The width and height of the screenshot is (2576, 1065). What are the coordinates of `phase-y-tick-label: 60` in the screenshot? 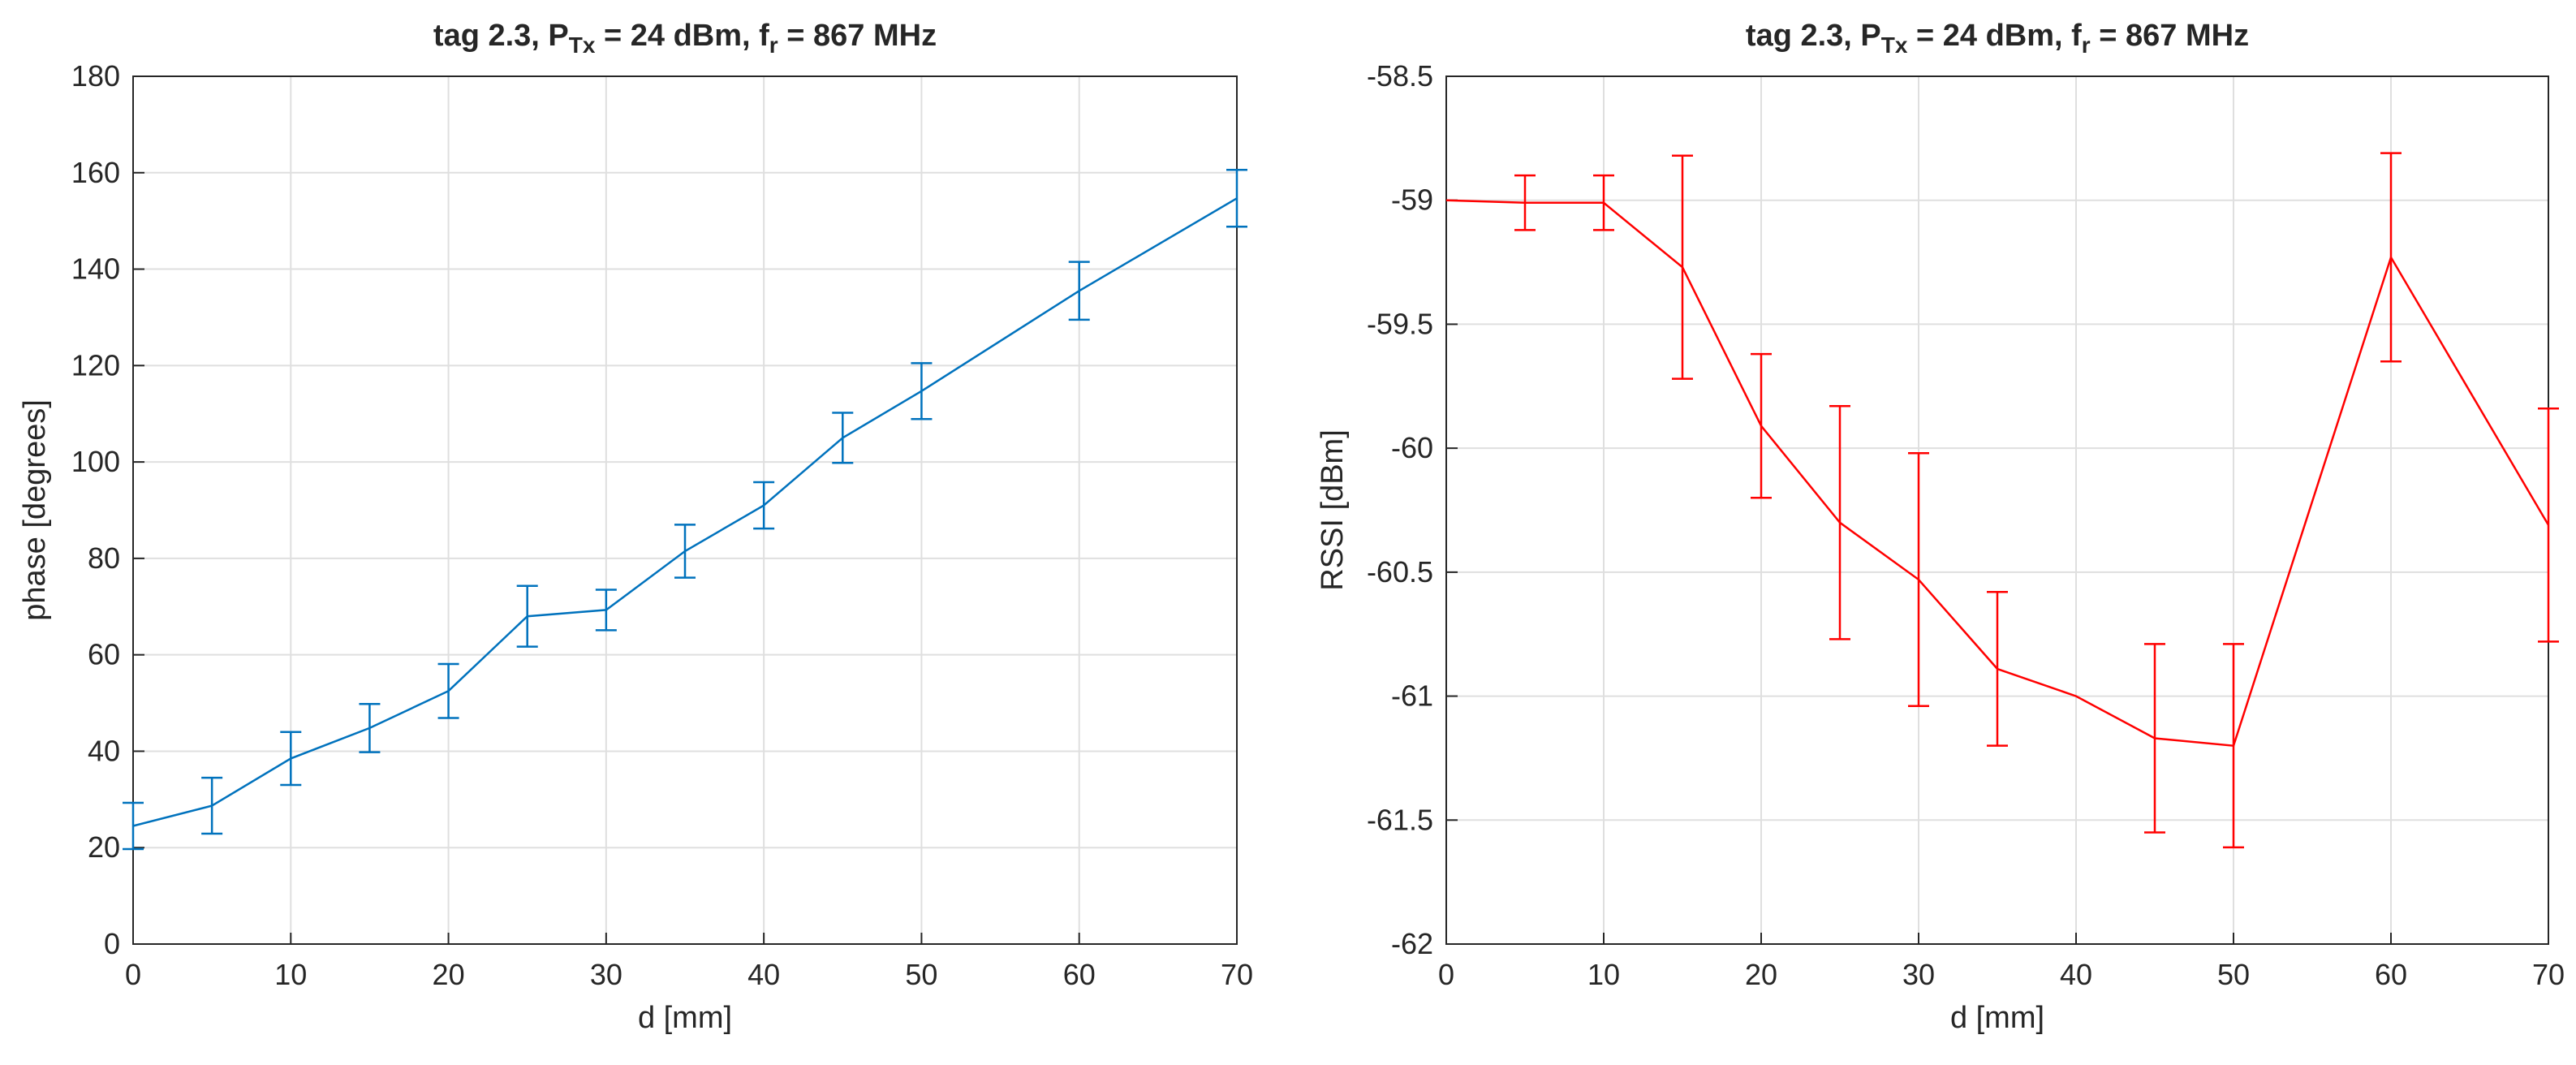 It's located at (104, 655).